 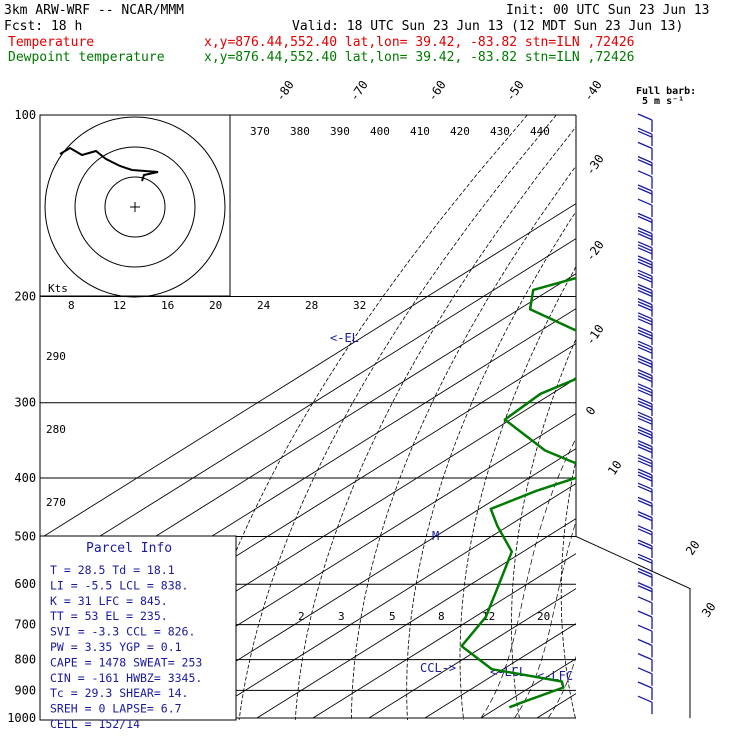 What do you see at coordinates (71, 305) in the screenshot?
I see `hodograph-speed-label: 8` at bounding box center [71, 305].